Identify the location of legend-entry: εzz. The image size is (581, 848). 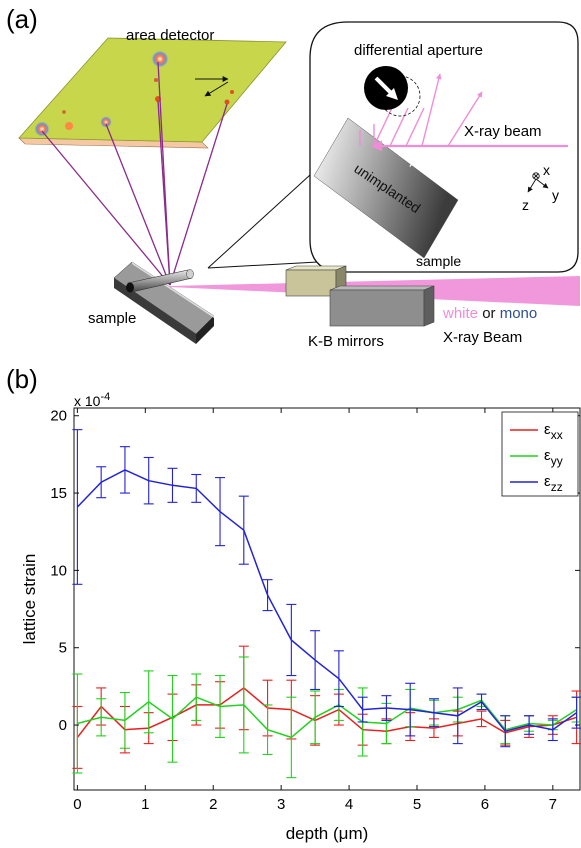
(553, 483).